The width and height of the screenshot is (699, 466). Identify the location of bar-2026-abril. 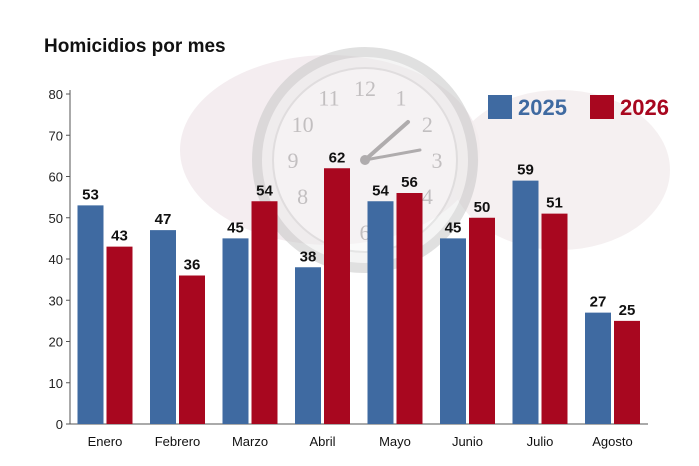
(337, 296).